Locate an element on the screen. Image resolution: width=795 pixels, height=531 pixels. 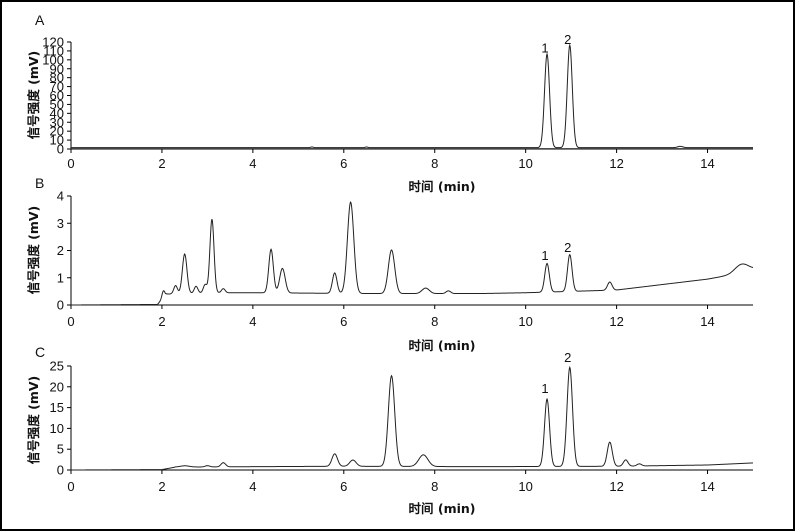
y-tick-label: 70 is located at coordinates (57, 86).